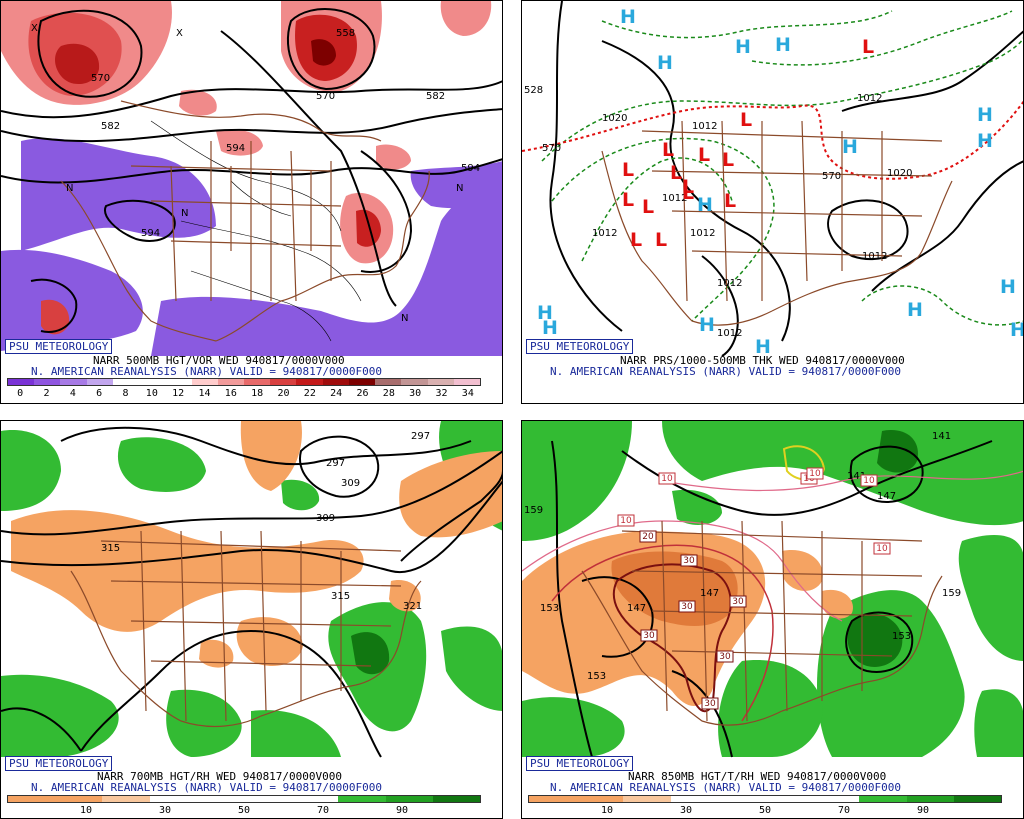  What do you see at coordinates (932, 71) in the screenshot?
I see `isobar` at bounding box center [932, 71].